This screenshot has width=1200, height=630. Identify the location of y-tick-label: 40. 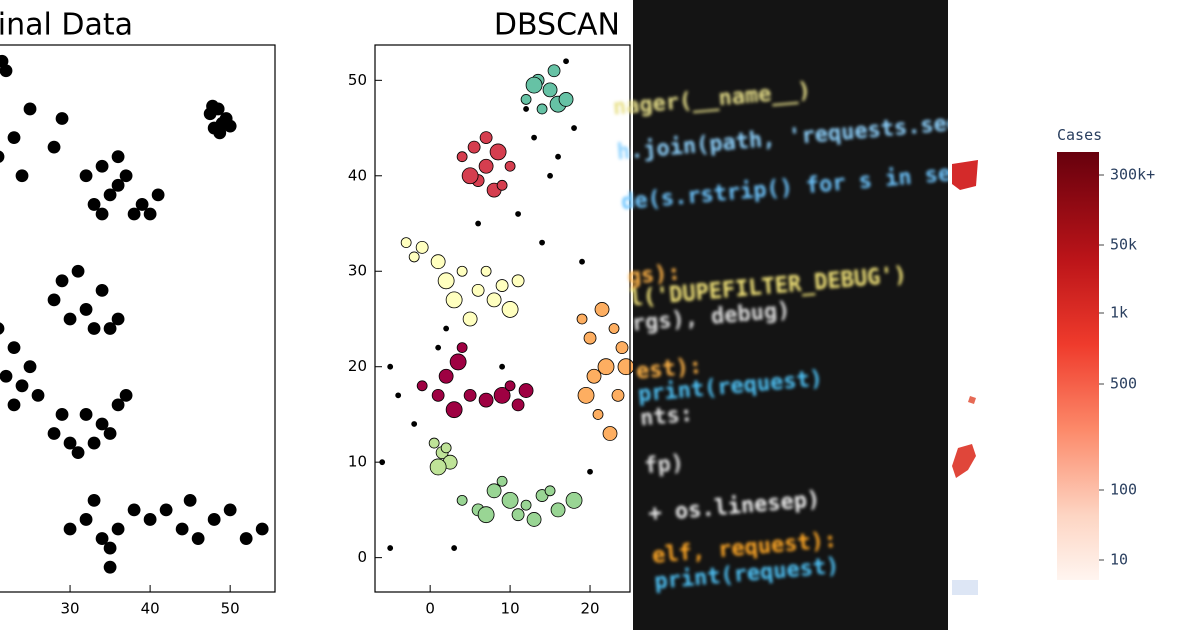
(357, 175).